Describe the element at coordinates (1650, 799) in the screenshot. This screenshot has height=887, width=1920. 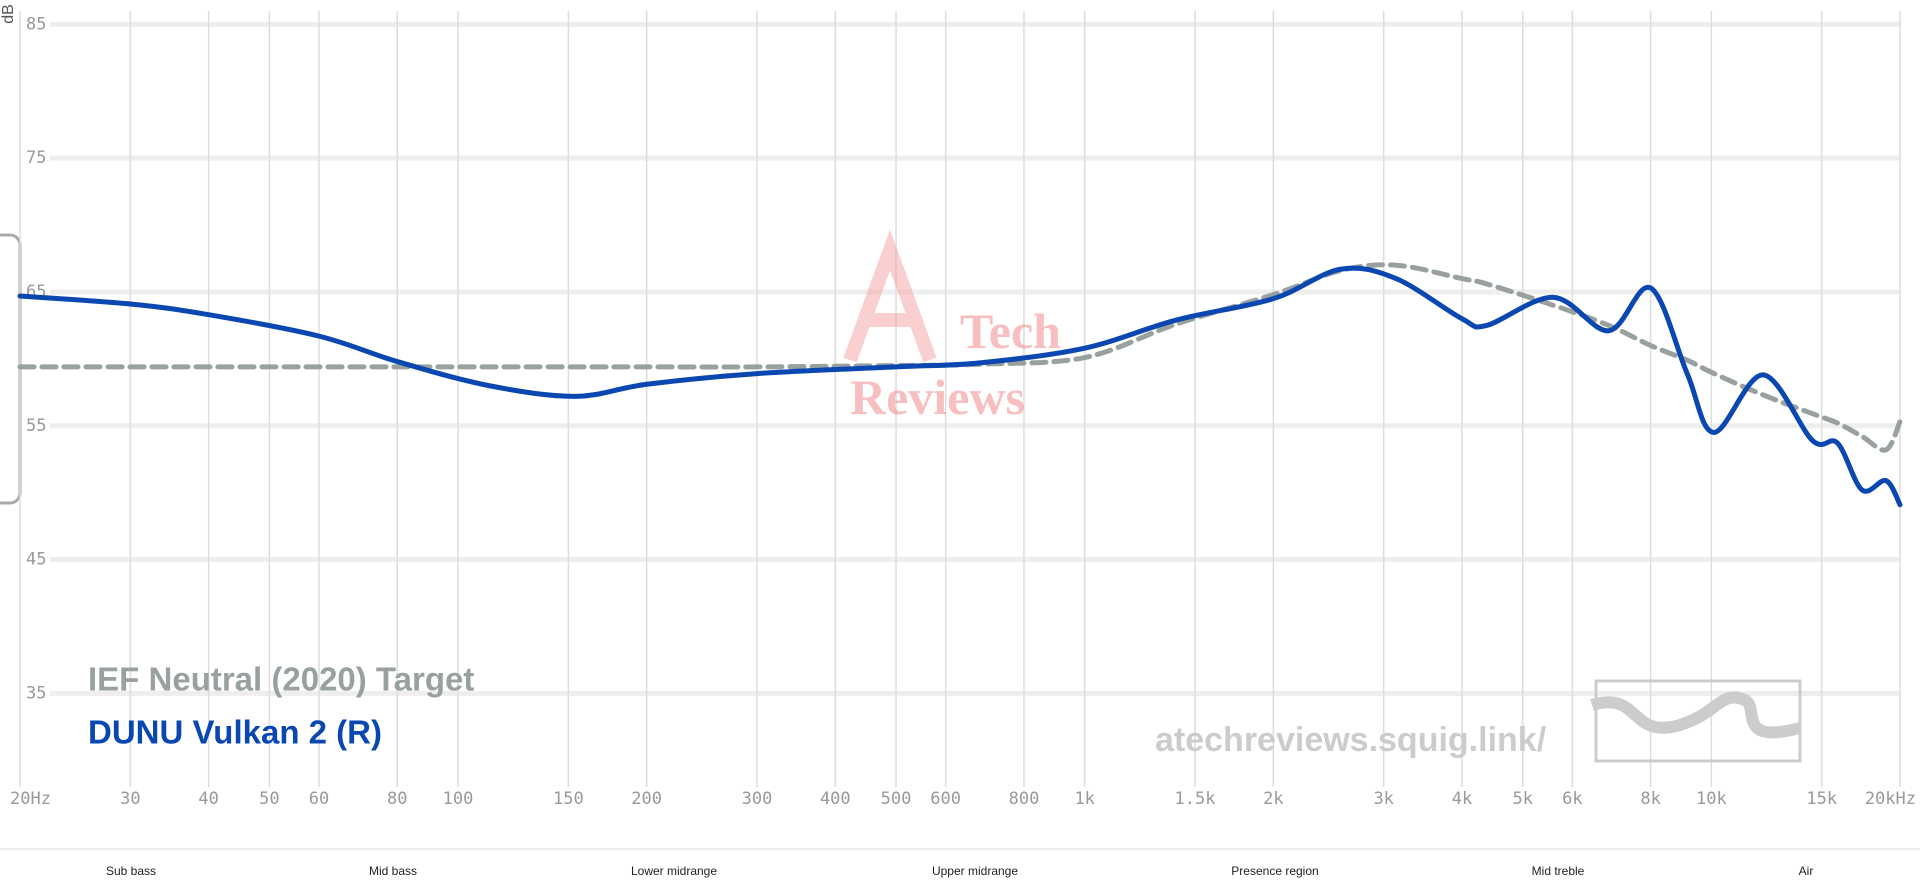
I see `x-tick-label: 8k` at that location.